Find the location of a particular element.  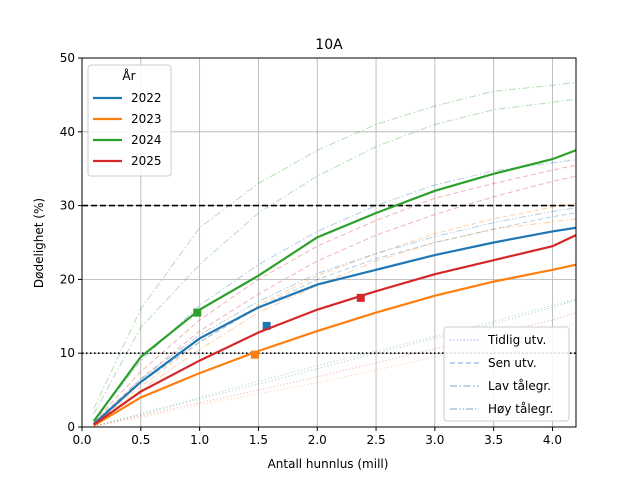

x-tick-label: 2.5 is located at coordinates (376, 440).